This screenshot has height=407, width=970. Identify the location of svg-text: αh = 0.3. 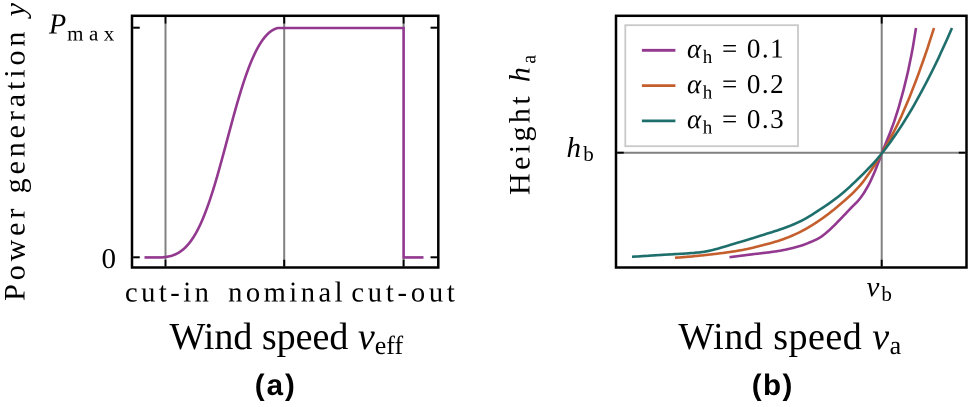
(736, 121).